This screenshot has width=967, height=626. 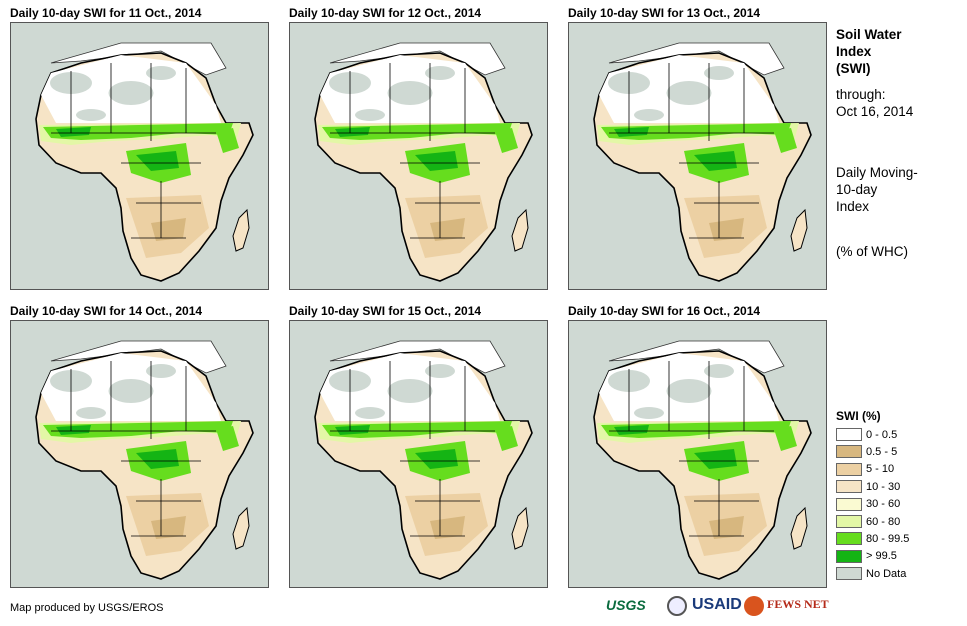 I want to click on fews-net-mark-icon, so click(x=754, y=606).